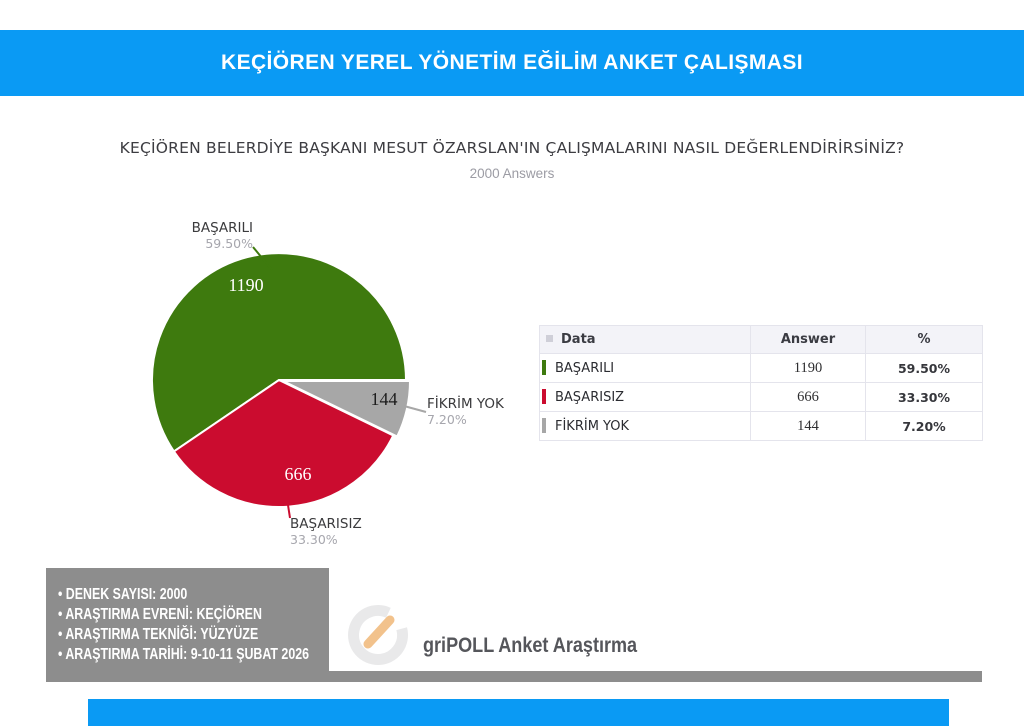  I want to click on table-row: BAŞARILI 1190 59.50%, so click(761, 368).